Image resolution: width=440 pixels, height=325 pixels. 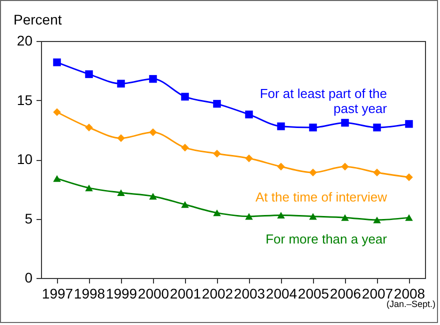 What do you see at coordinates (28, 278) in the screenshot?
I see `y-tick-label: 0` at bounding box center [28, 278].